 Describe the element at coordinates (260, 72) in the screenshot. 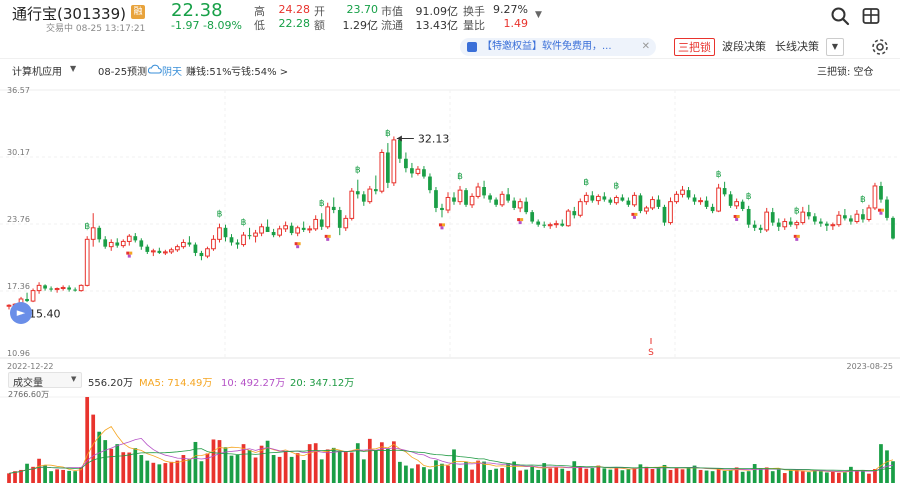

I see `loss-ratio: 亏钱:54% >` at that location.